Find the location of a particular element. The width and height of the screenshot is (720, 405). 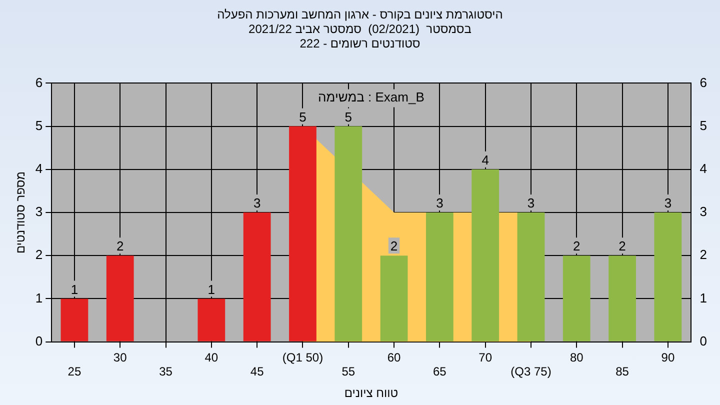

x-tick-label: 60 is located at coordinates (394, 357).